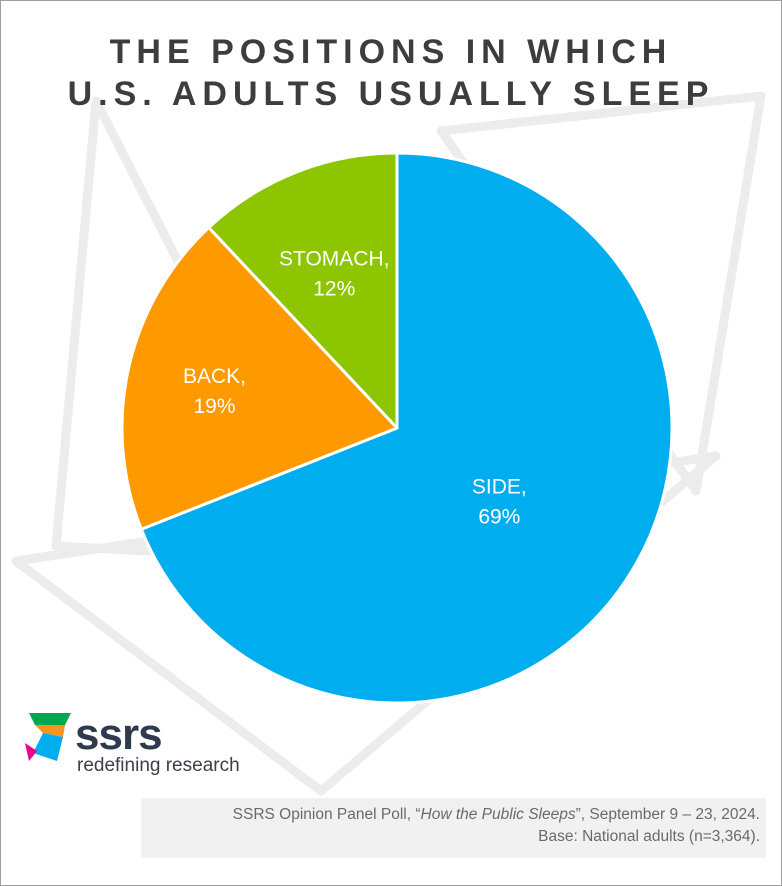 Image resolution: width=782 pixels, height=886 pixels. What do you see at coordinates (214, 376) in the screenshot?
I see `slice-category-label: BACK,` at bounding box center [214, 376].